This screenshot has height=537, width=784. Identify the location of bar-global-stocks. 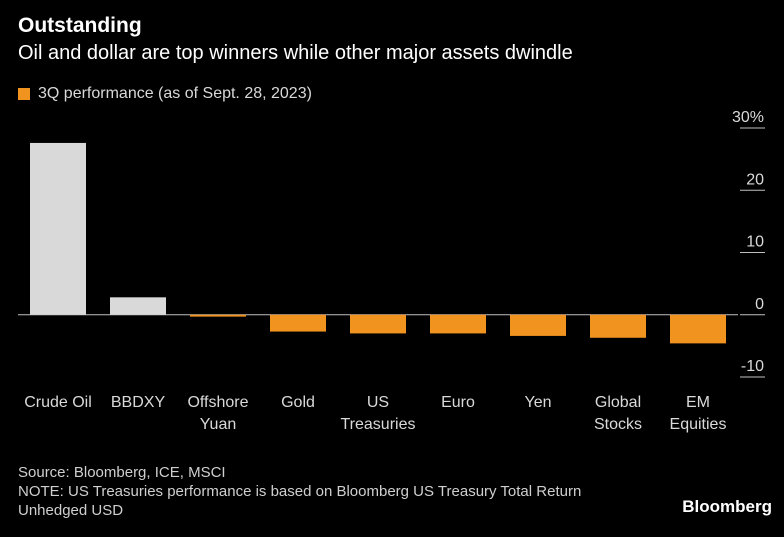
(618, 326).